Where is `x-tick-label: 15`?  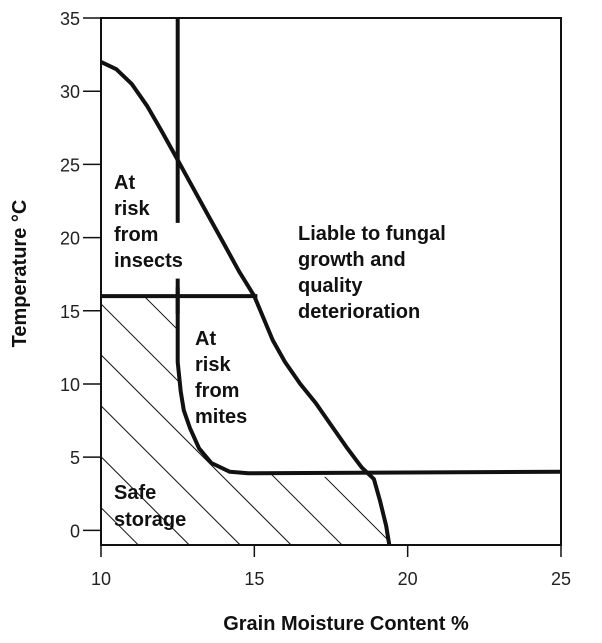 x-tick-label: 15 is located at coordinates (254, 579).